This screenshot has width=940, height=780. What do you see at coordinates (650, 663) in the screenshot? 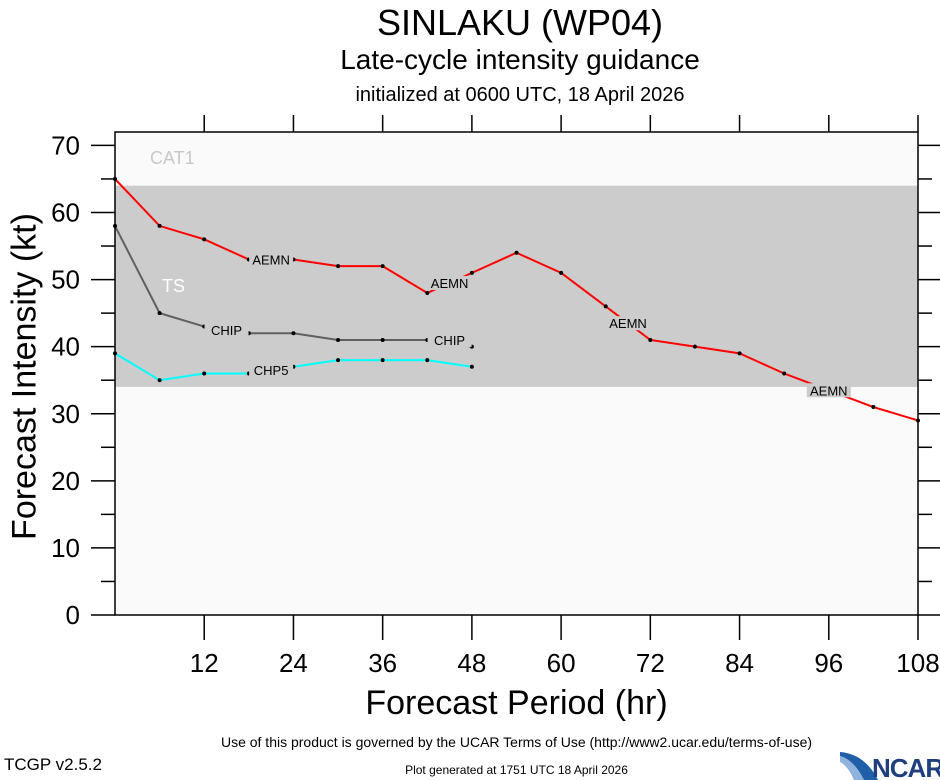
I see `x-tick-label: 72` at bounding box center [650, 663].